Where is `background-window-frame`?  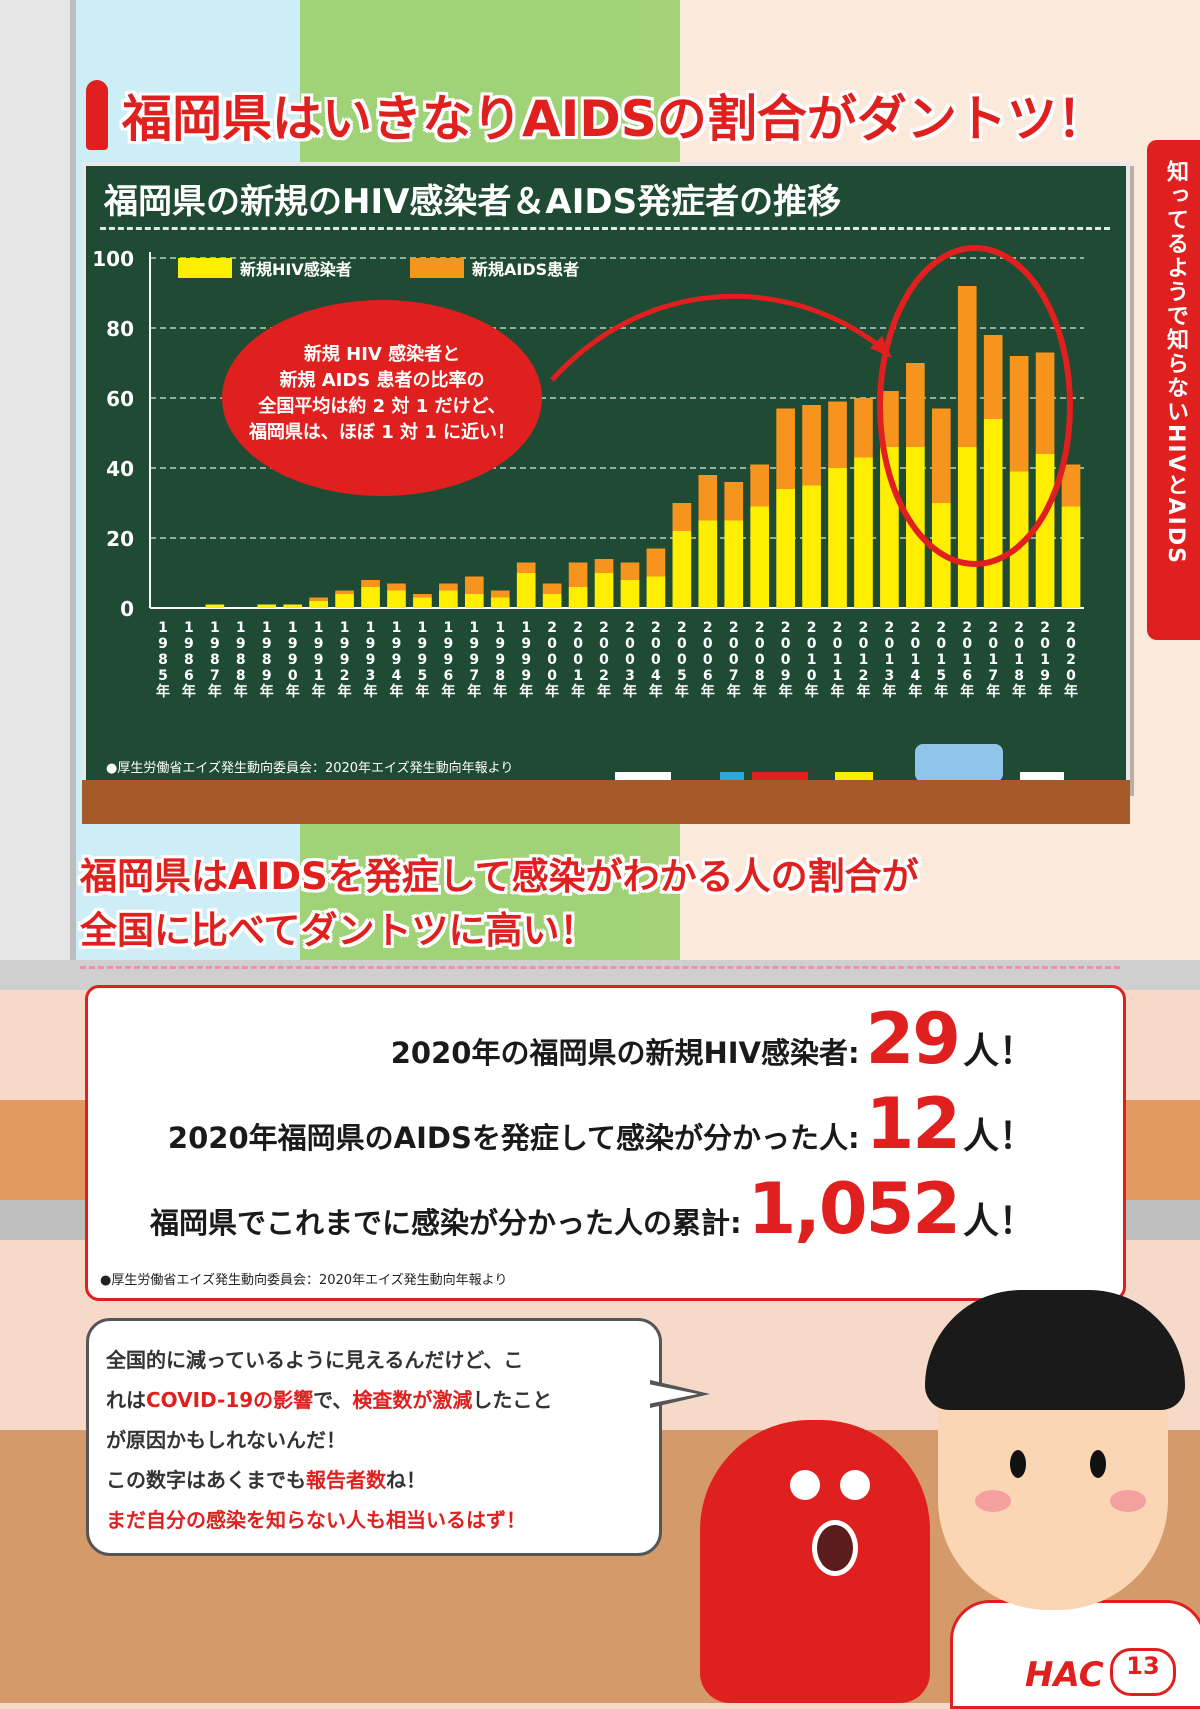 background-window-frame is located at coordinates (38, 480).